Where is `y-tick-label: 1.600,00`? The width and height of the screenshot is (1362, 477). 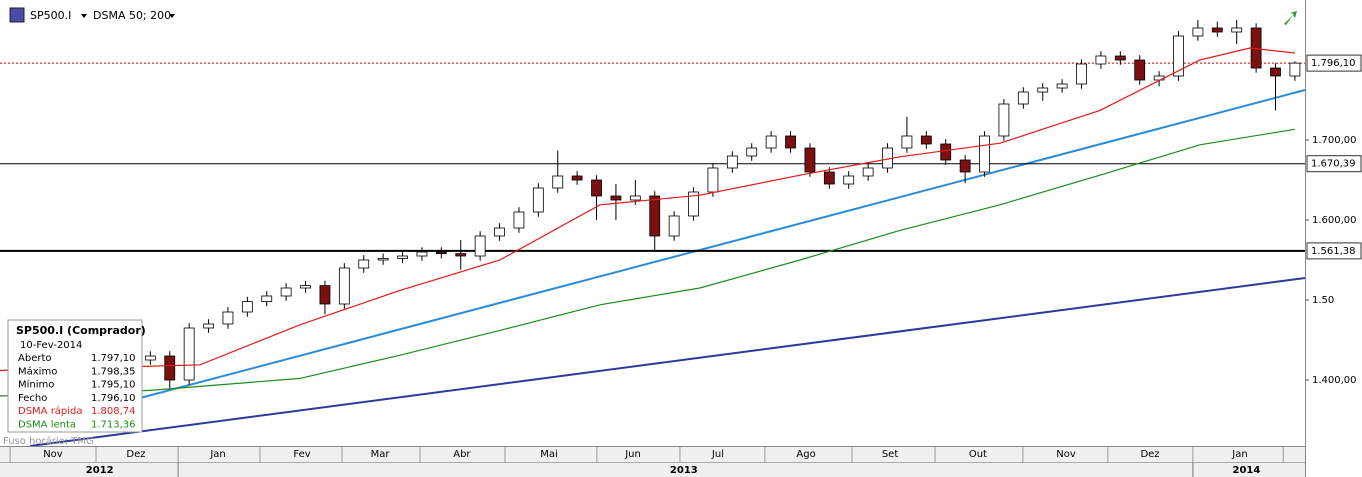 y-tick-label: 1.600,00 is located at coordinates (1334, 220).